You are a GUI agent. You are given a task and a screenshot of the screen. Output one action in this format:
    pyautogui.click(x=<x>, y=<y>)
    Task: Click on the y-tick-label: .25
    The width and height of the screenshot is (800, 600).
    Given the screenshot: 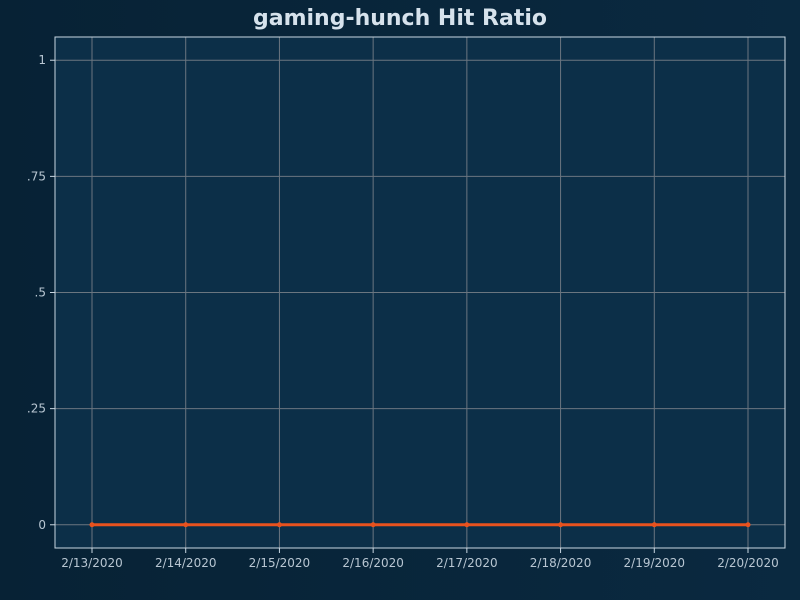 What is the action you would take?
    pyautogui.click(x=36, y=409)
    